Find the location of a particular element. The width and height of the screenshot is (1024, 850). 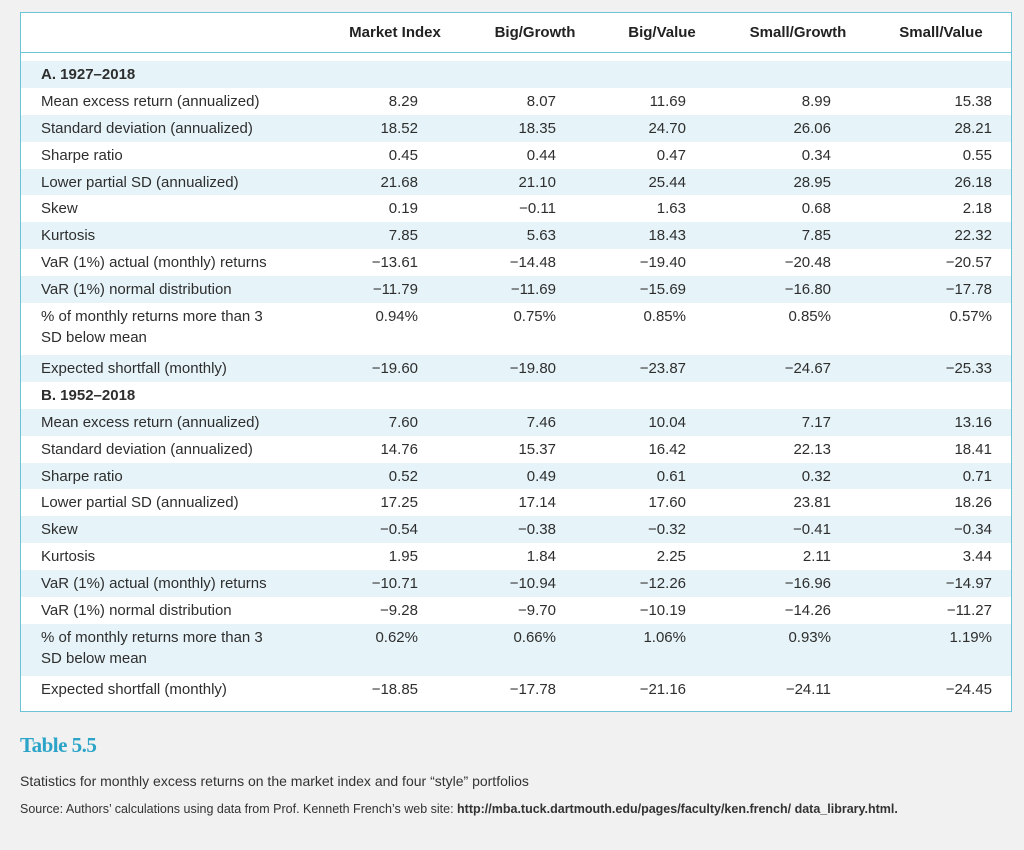

table-caption-title: Table 5.5 is located at coordinates (58, 745).